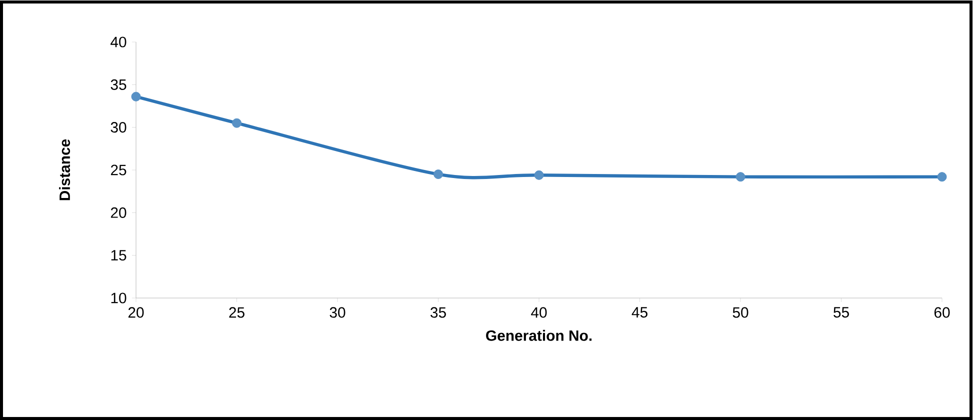 This screenshot has height=420, width=973. Describe the element at coordinates (118, 298) in the screenshot. I see `y-tick-label: 10` at that location.